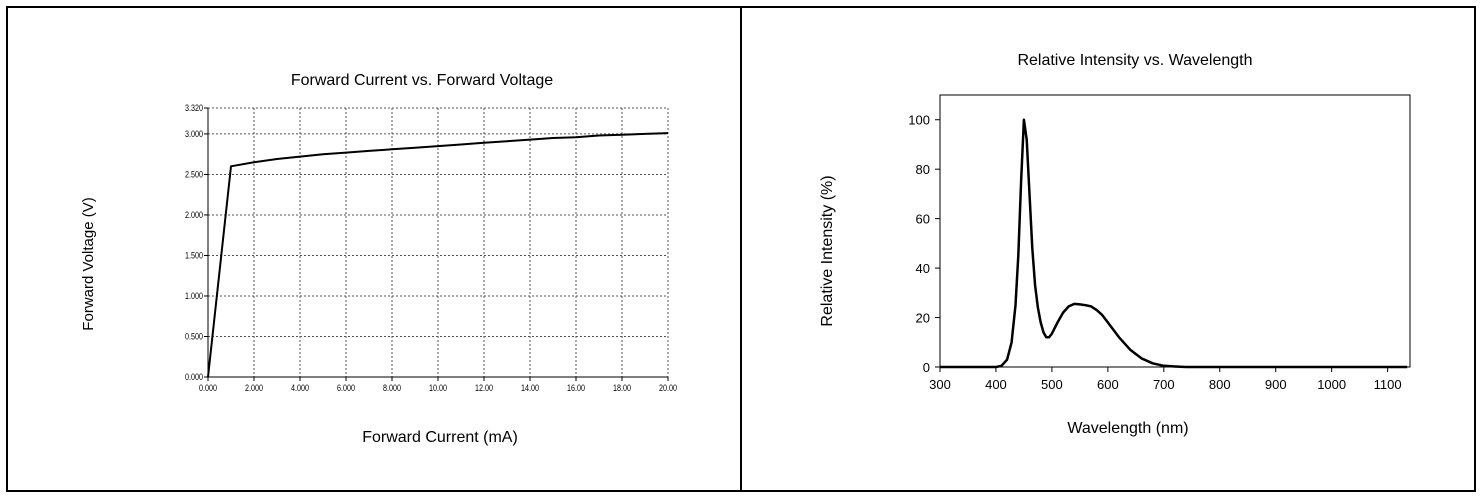  I want to click on x-tick-label: 8.000, so click(392, 388).